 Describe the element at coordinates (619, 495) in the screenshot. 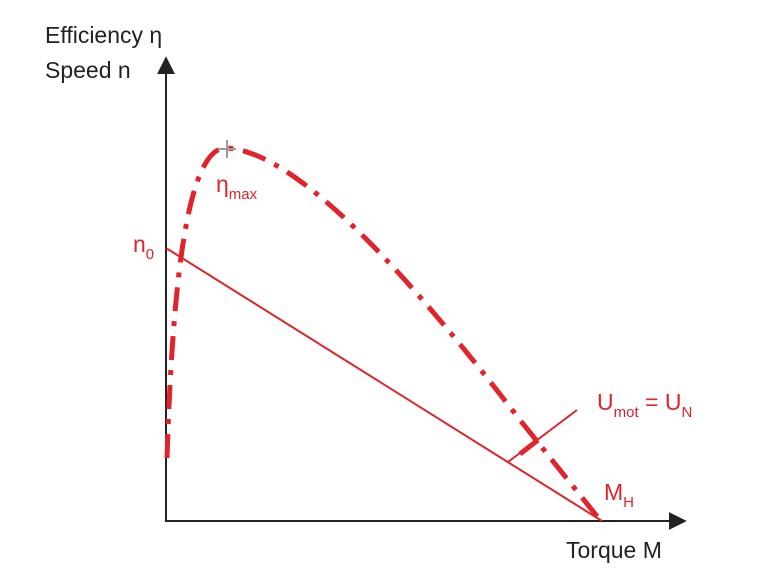

I see `mh-label: MH` at that location.